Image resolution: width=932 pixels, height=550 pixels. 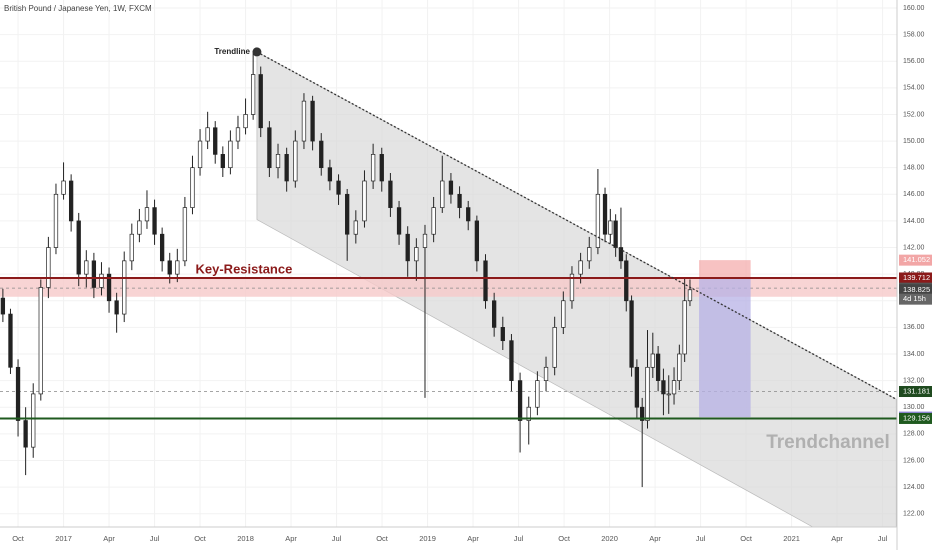 I want to click on price-label: 139.712, so click(x=916, y=277).